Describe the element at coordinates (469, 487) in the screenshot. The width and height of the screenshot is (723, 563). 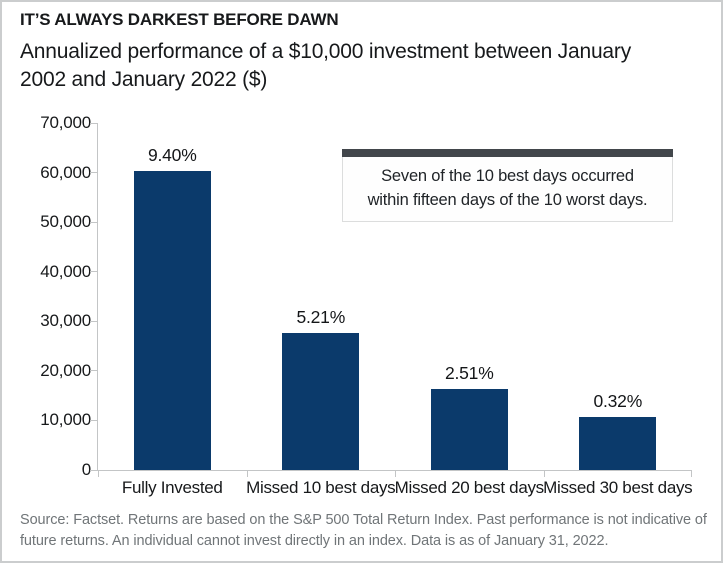
I see `x-axis-category-label: Missed 20 best days` at that location.